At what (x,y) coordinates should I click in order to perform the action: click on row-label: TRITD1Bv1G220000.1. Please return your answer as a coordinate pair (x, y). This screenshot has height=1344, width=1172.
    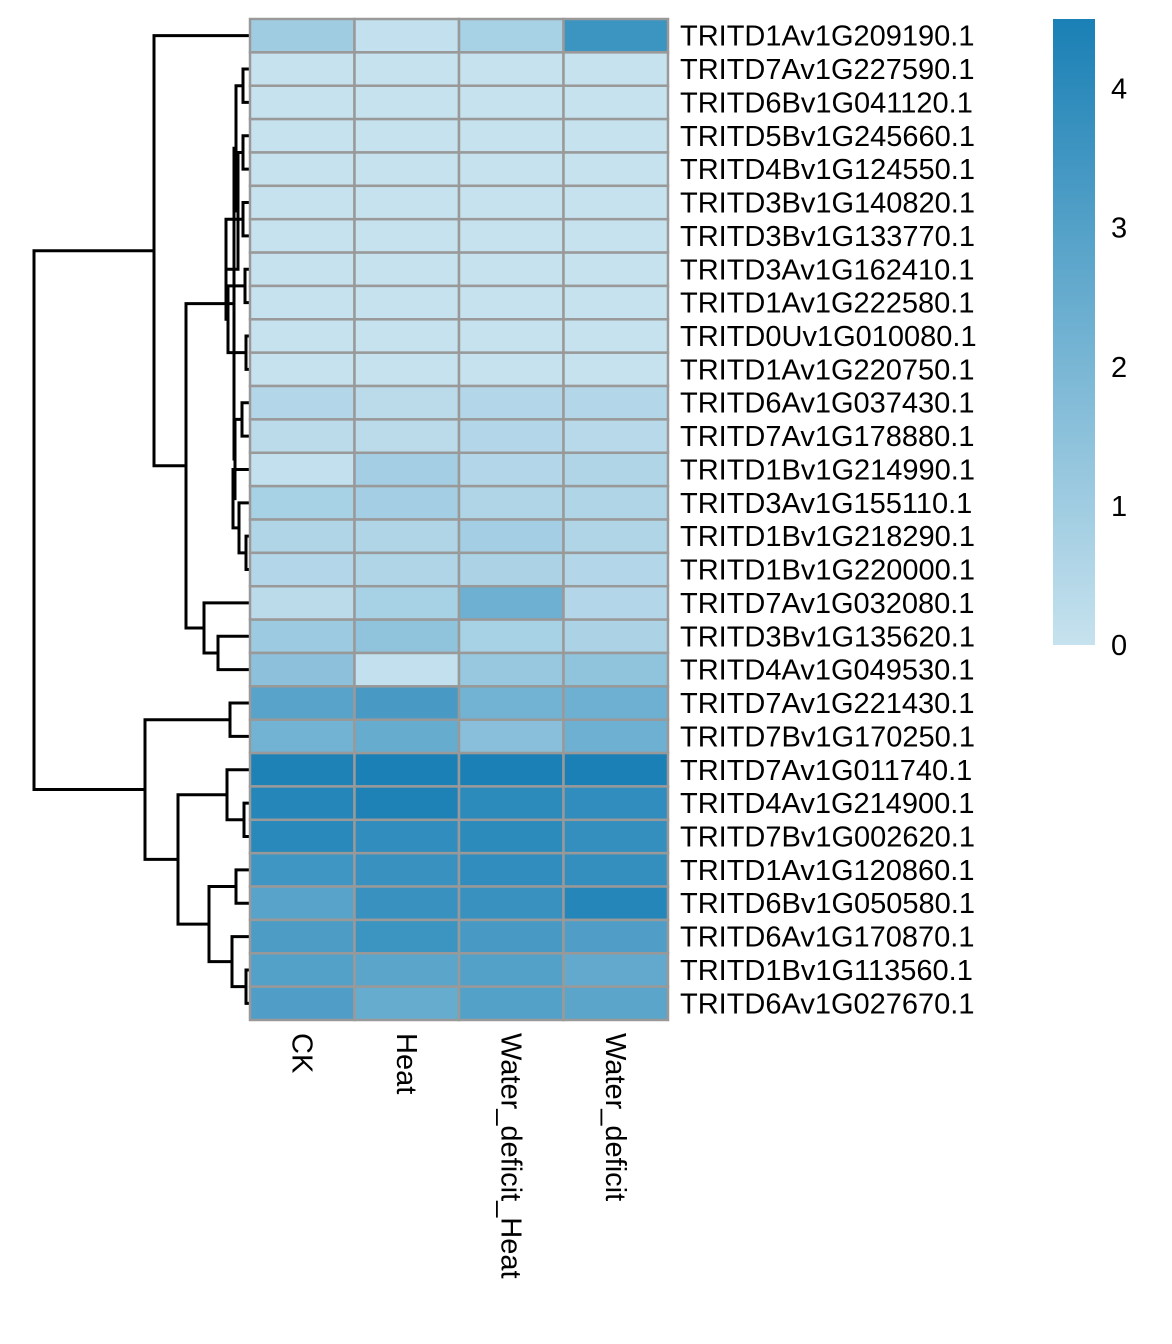
    Looking at the image, I should click on (827, 571).